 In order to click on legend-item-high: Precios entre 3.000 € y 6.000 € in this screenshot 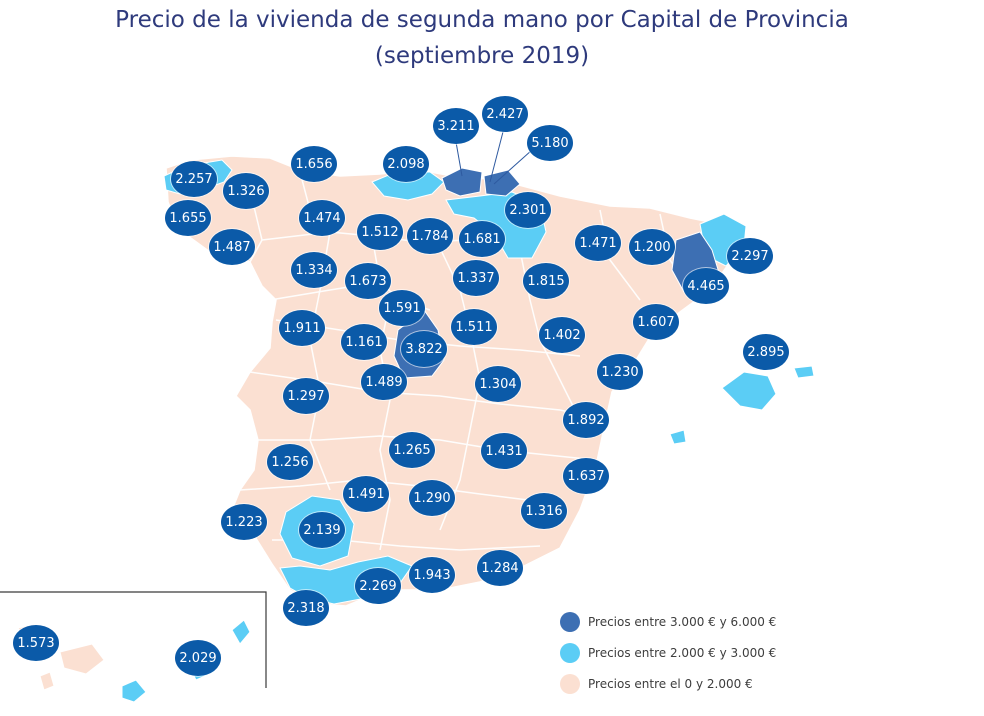, I will do `click(668, 621)`.